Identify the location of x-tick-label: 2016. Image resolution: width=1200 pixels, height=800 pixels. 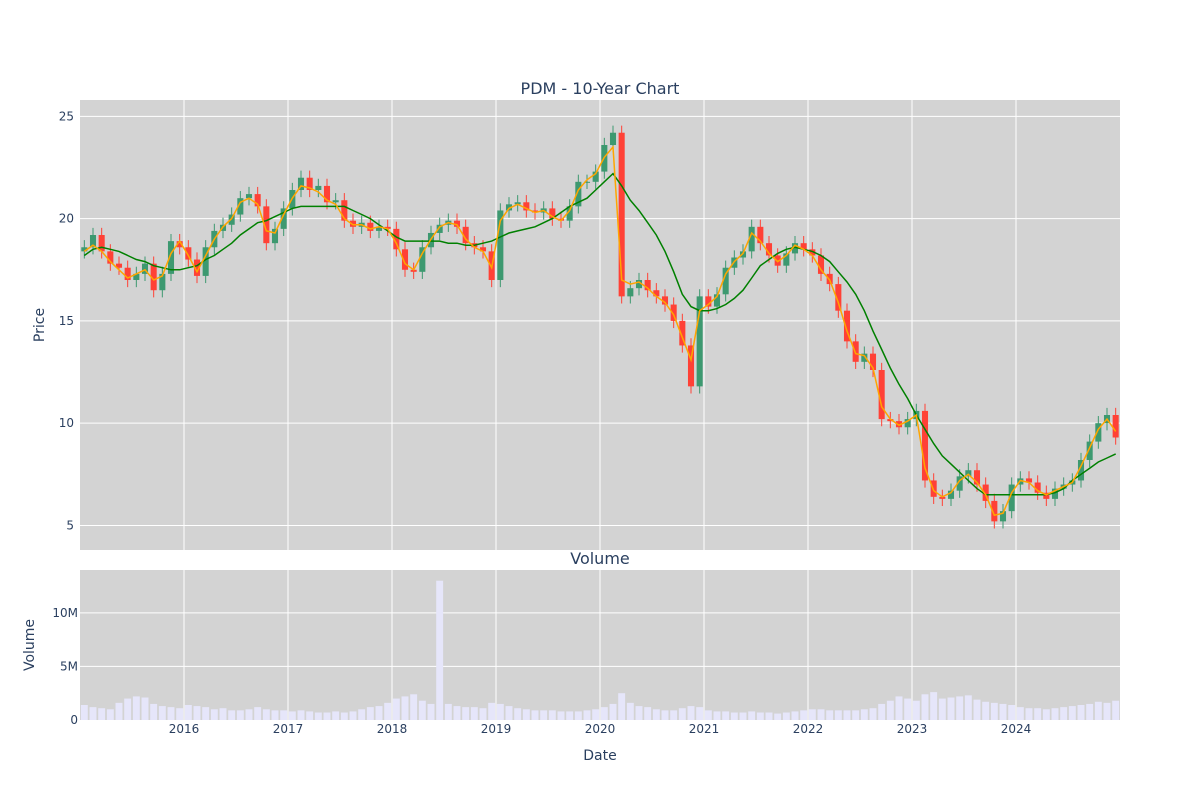
(184, 729).